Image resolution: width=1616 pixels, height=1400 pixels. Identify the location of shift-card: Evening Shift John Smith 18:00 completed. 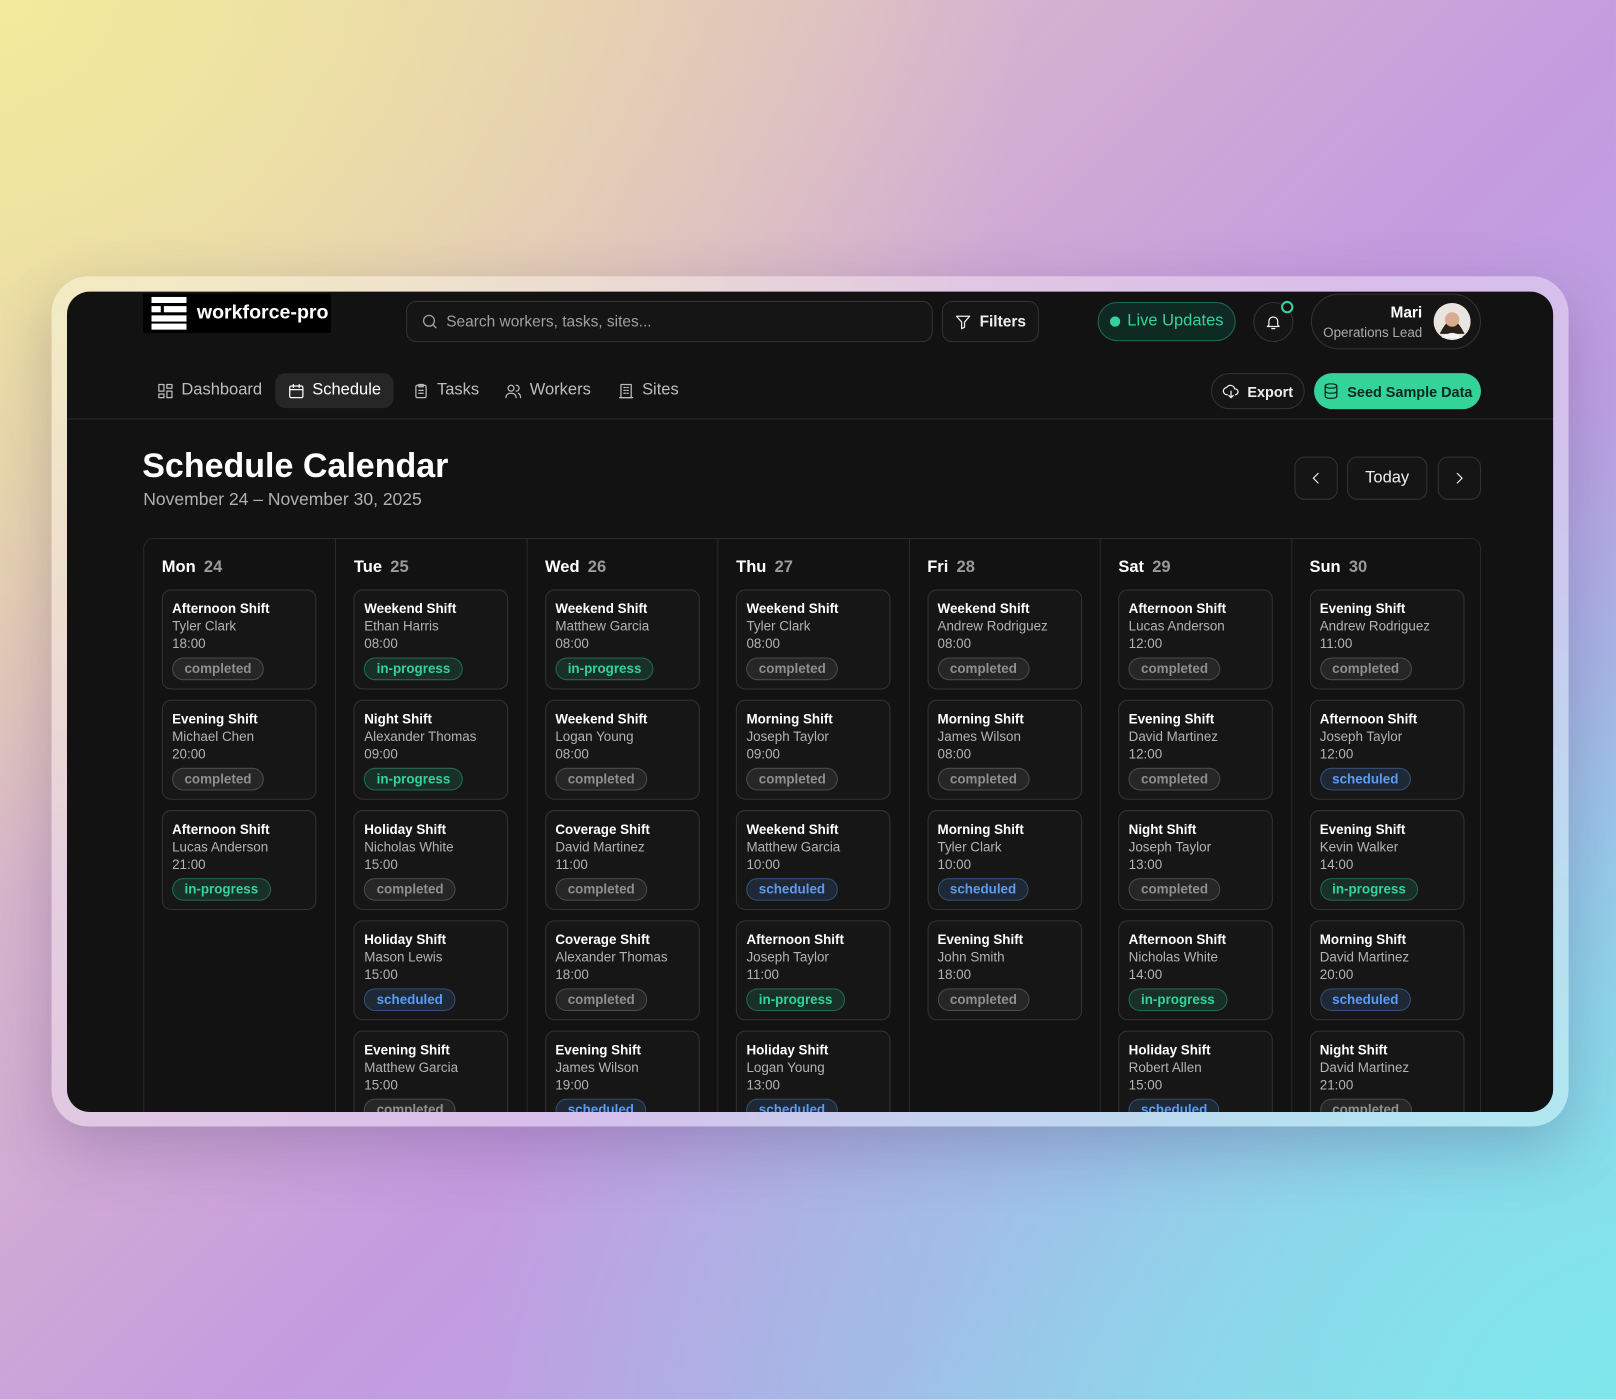
(1004, 970).